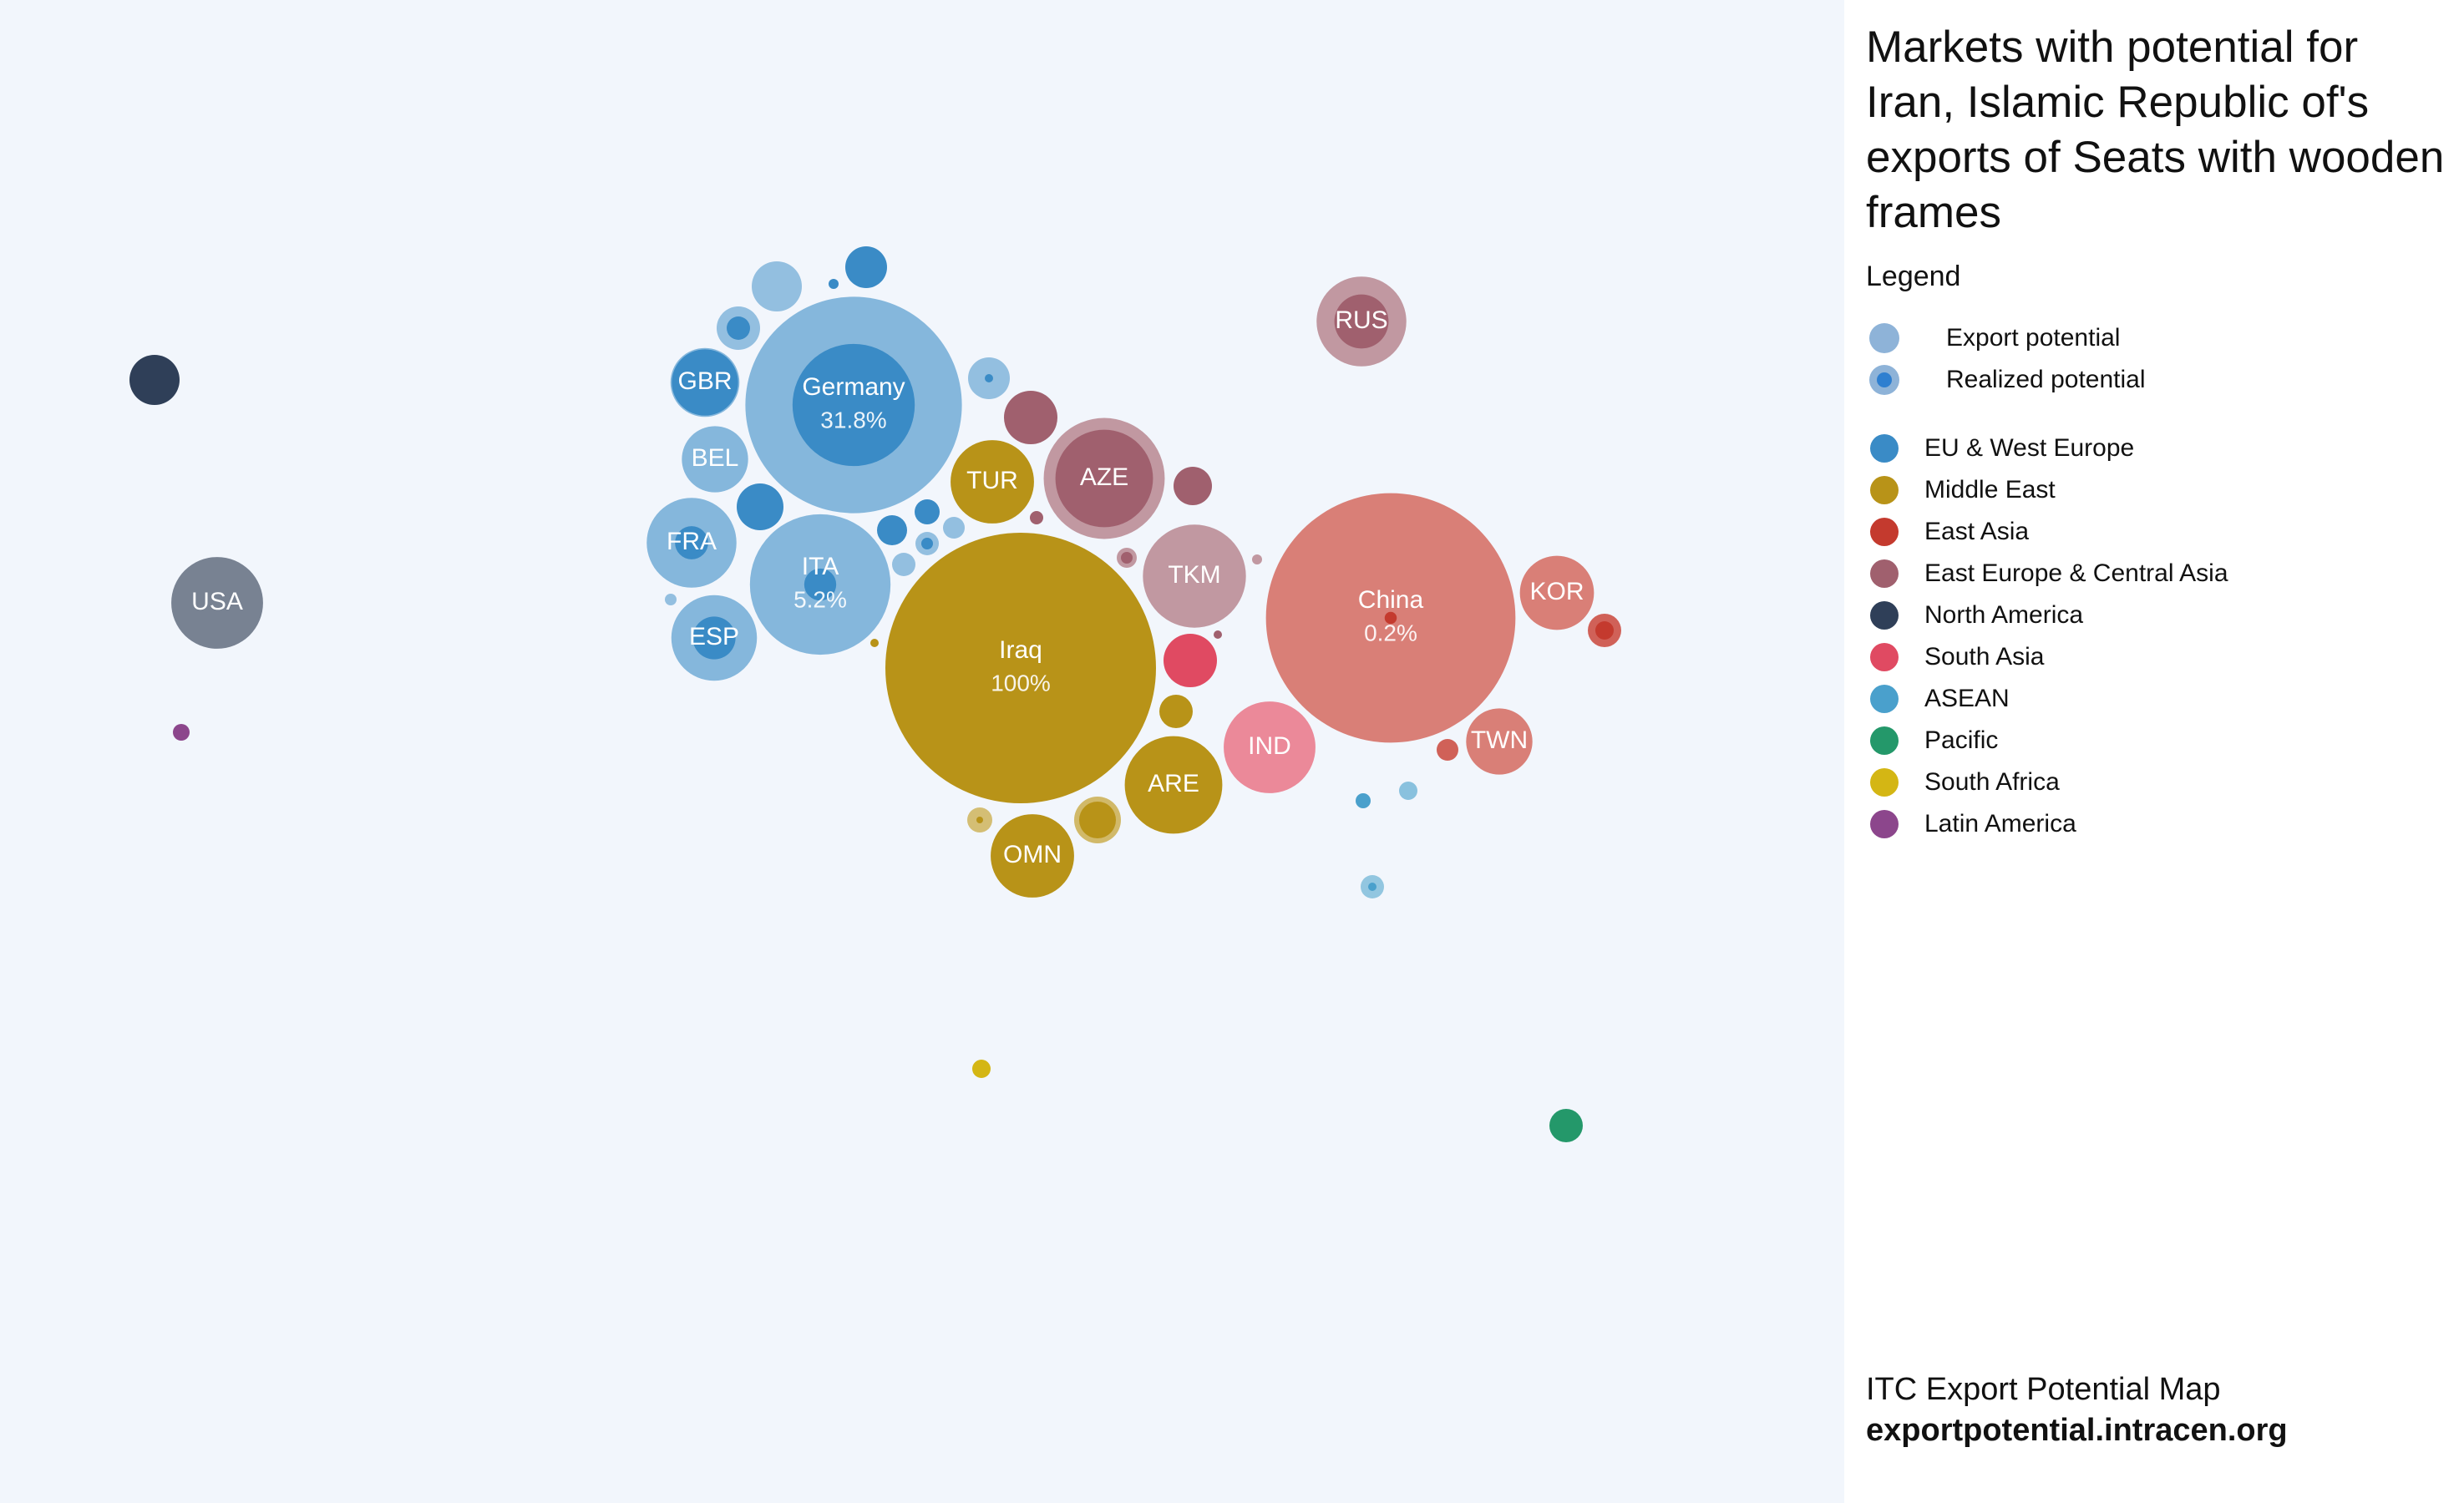  I want to click on market-realized-bubble-china, so click(1391, 618).